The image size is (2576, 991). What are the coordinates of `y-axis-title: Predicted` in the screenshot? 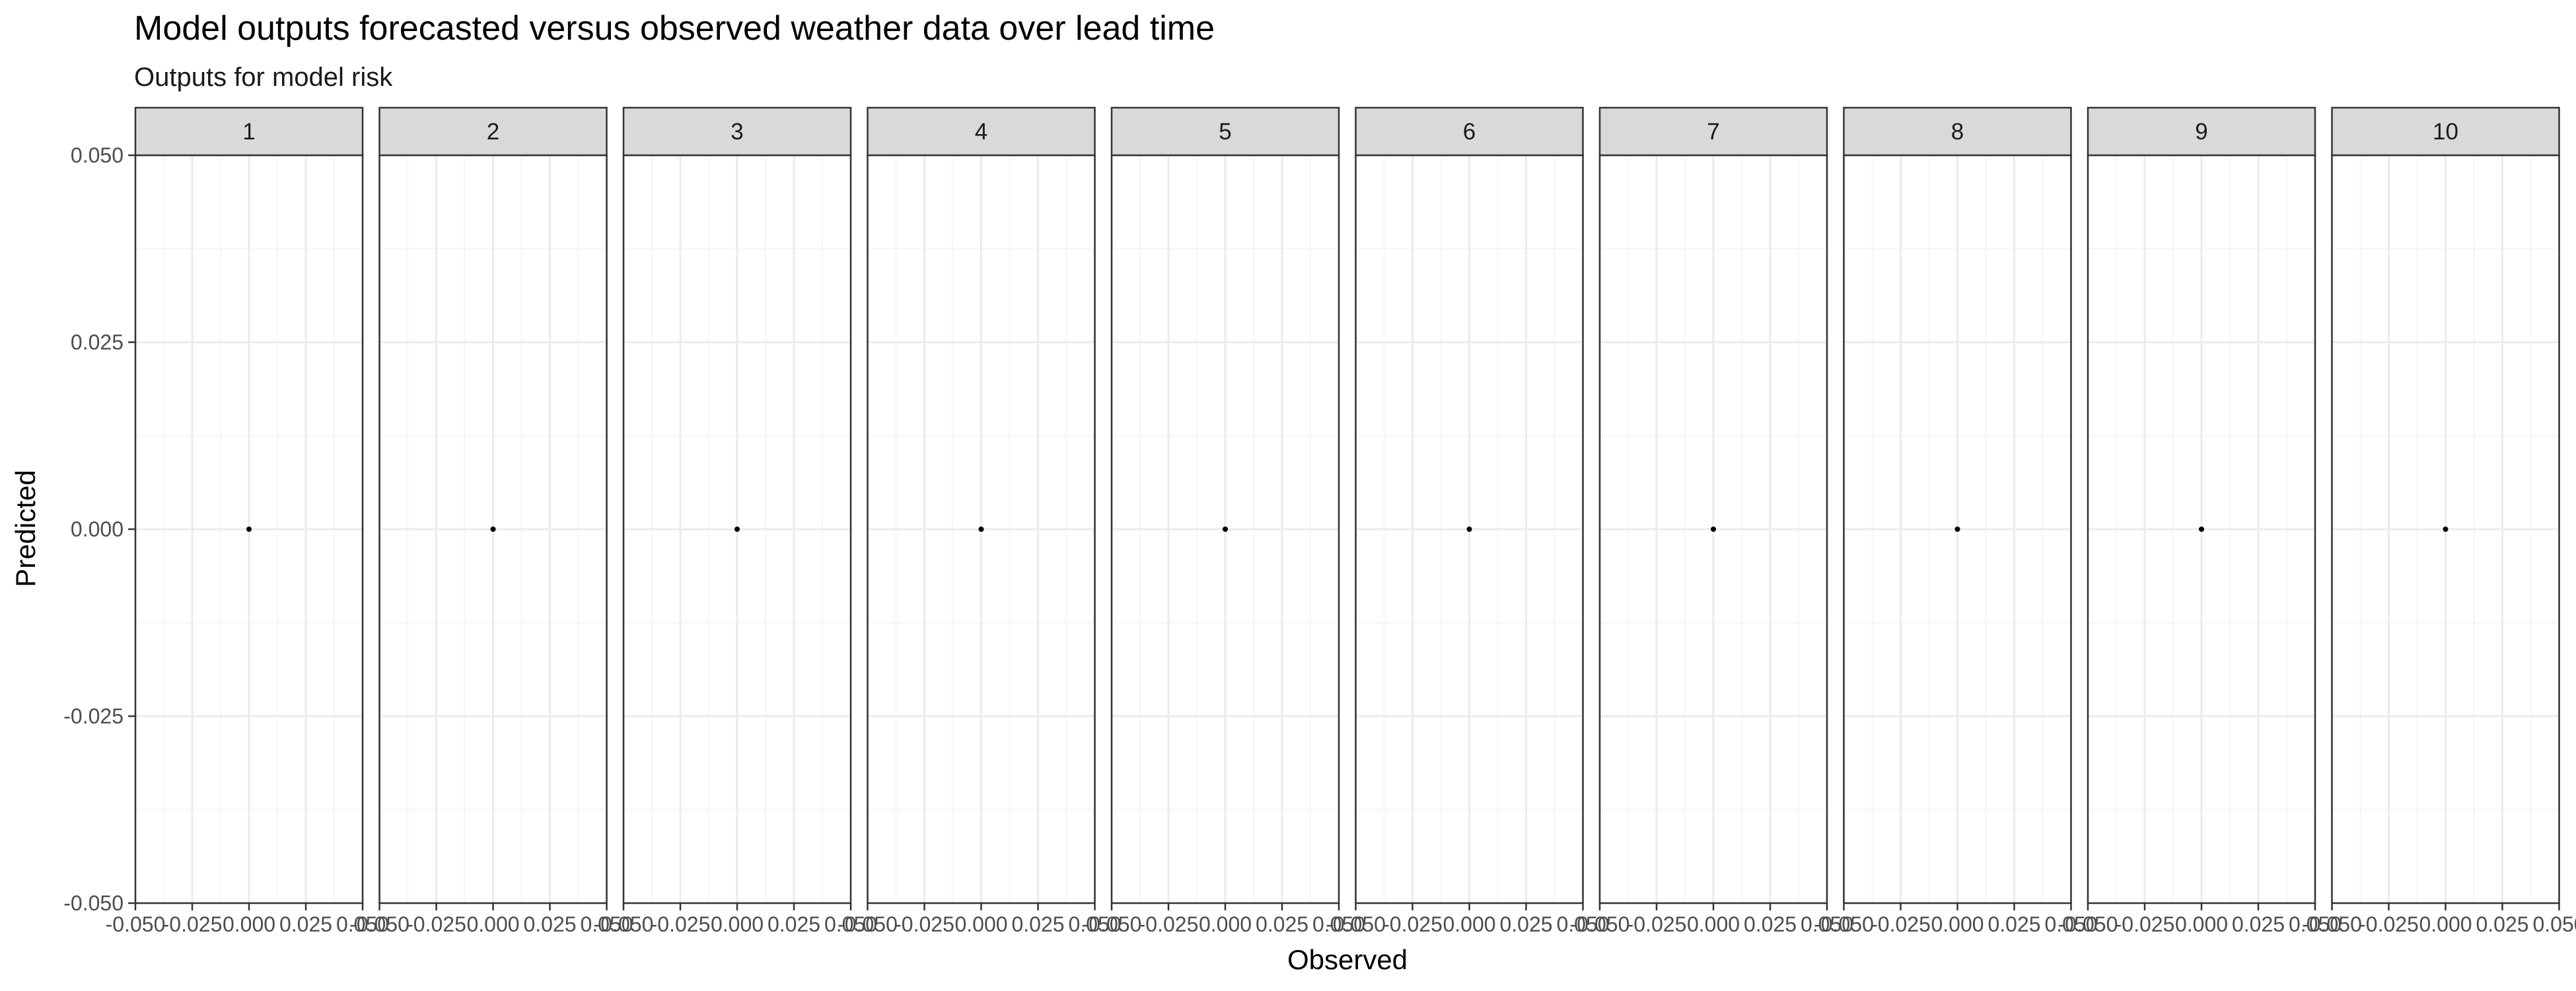 It's located at (26, 528).